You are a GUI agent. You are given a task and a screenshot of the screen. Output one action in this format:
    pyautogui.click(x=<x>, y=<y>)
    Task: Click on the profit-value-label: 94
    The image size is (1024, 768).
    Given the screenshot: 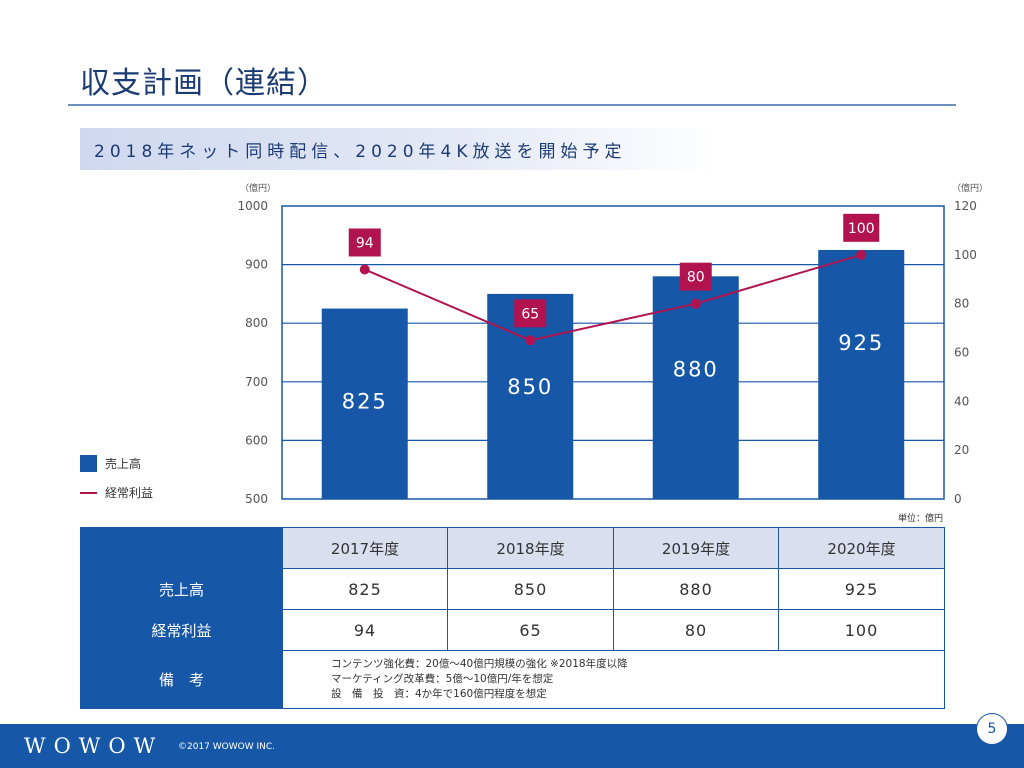 What is the action you would take?
    pyautogui.click(x=365, y=243)
    